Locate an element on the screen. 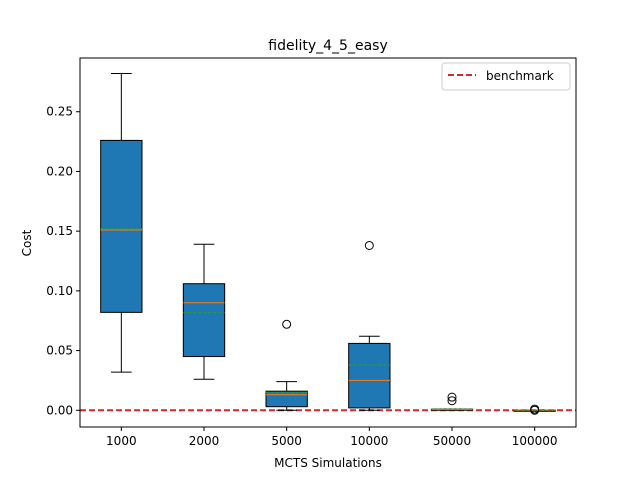 Image resolution: width=640 pixels, height=480 pixels. x-tick-label: 50000 is located at coordinates (452, 441).